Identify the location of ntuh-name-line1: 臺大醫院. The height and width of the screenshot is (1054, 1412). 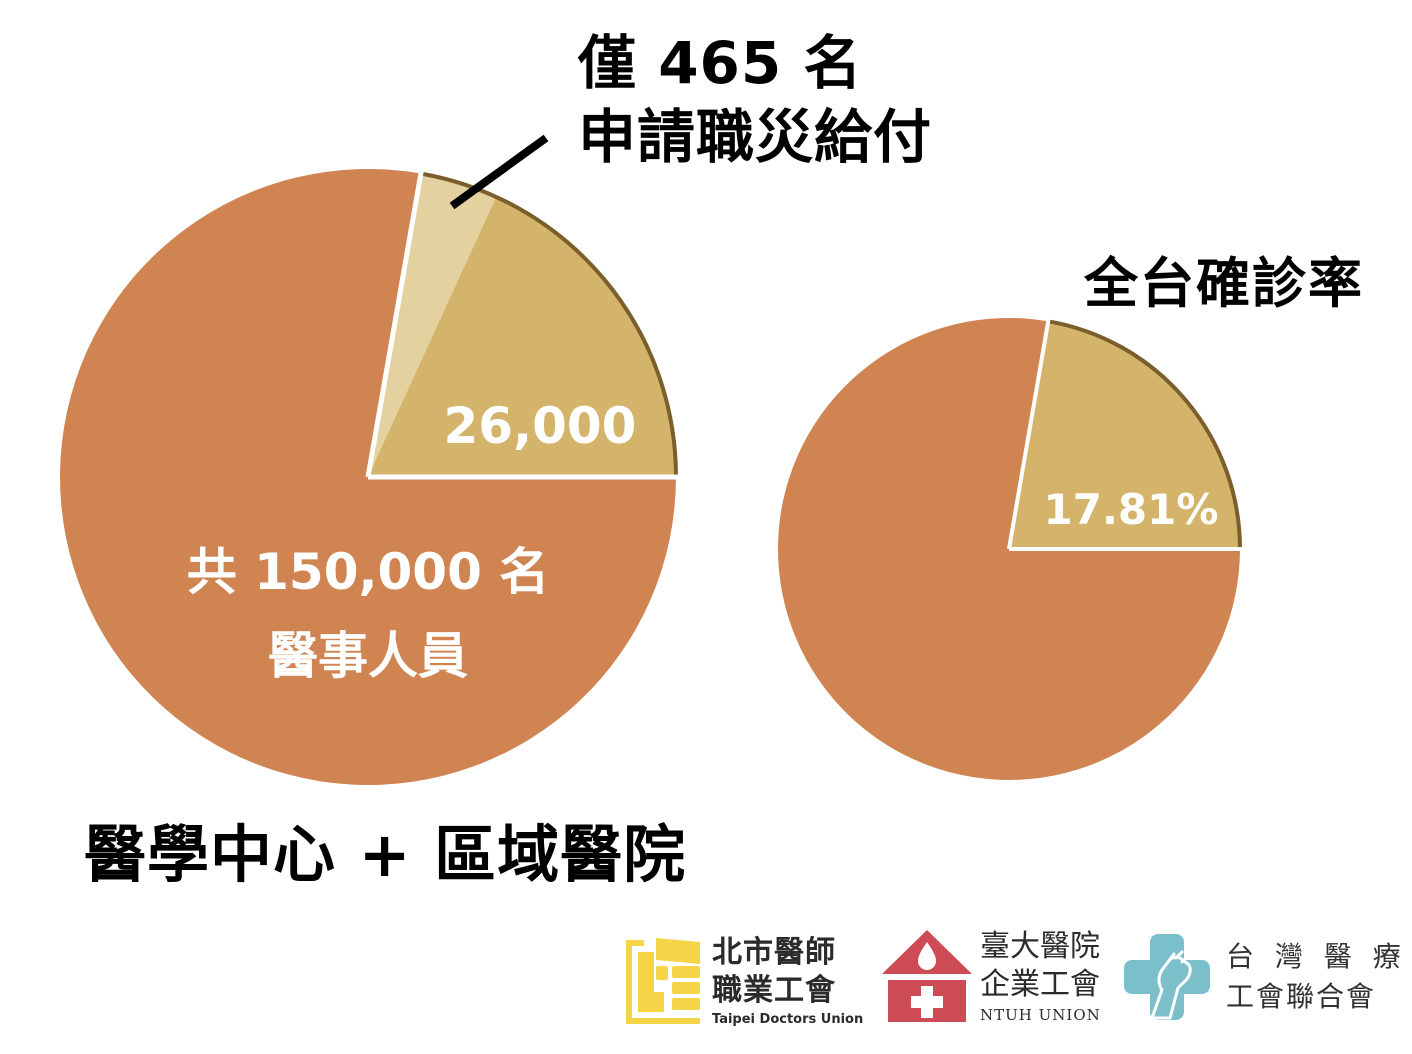
(1040, 946).